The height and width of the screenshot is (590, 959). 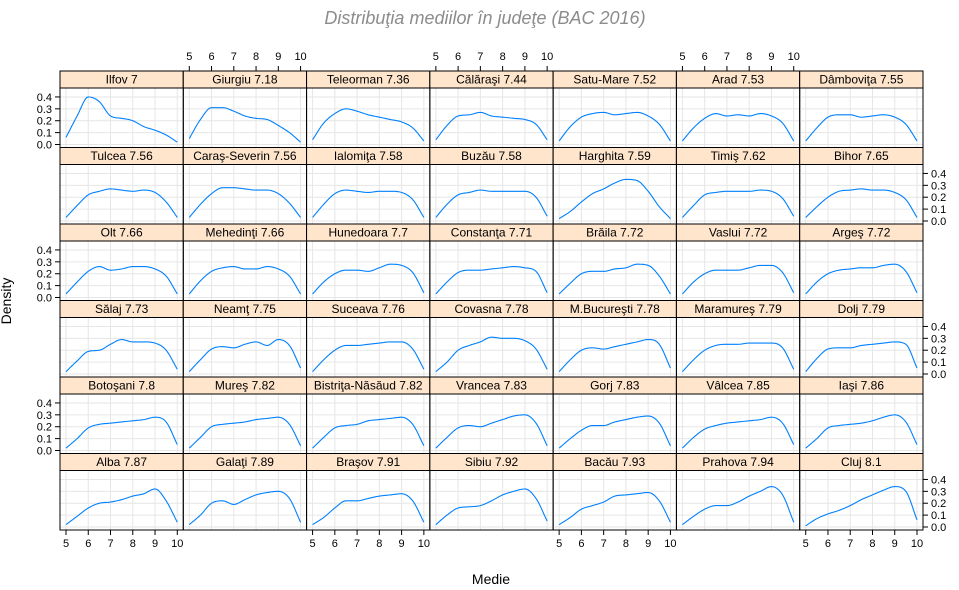 What do you see at coordinates (245, 156) in the screenshot?
I see `panel-strip-label: Caraş-Severin 7.56` at bounding box center [245, 156].